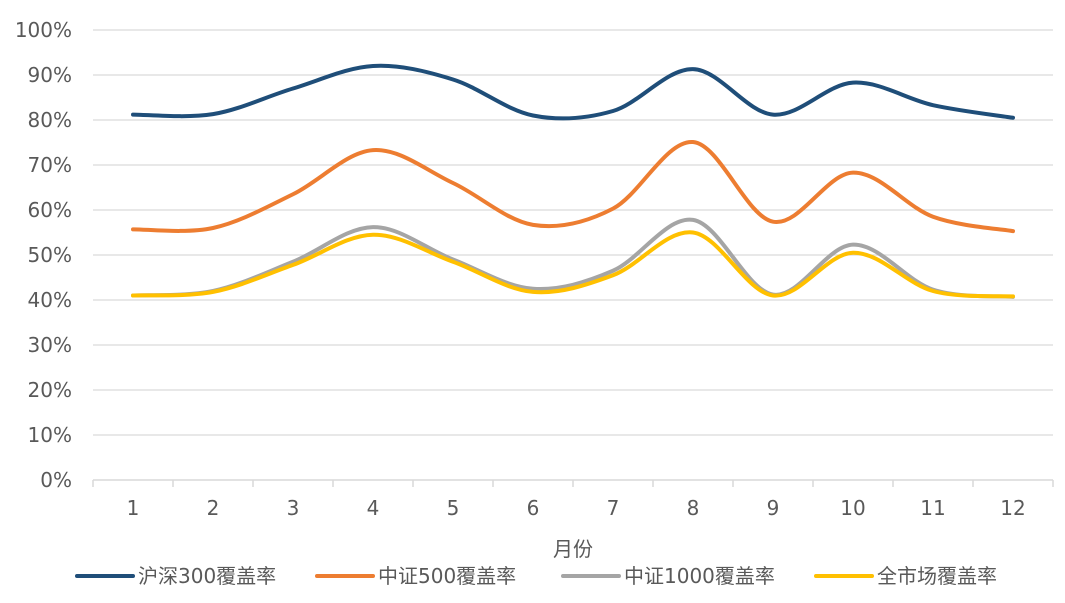 Image resolution: width=1065 pixels, height=603 pixels. Describe the element at coordinates (1012, 508) in the screenshot. I see `x-tick-label: 12` at that location.